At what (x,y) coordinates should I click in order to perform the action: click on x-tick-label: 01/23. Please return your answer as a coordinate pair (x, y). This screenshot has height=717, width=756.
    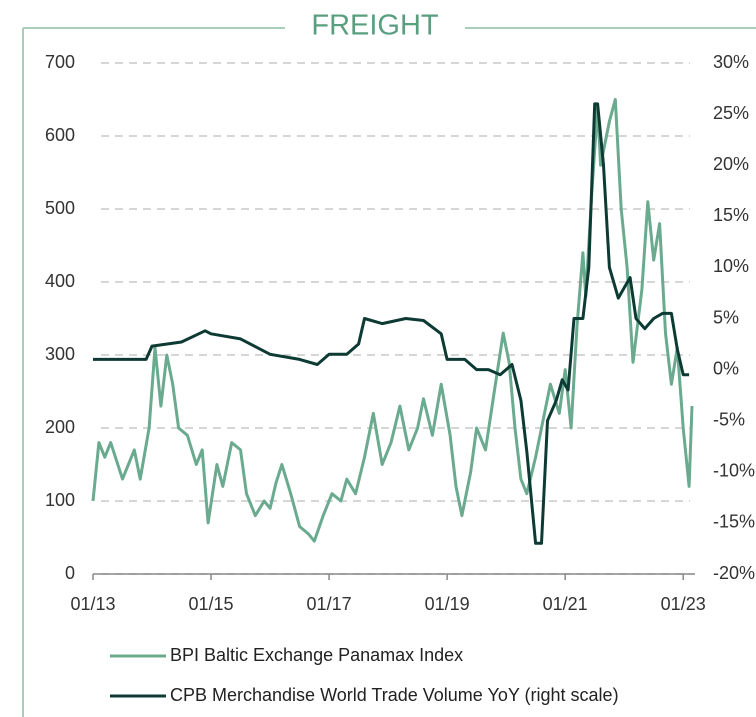
    Looking at the image, I should click on (683, 604).